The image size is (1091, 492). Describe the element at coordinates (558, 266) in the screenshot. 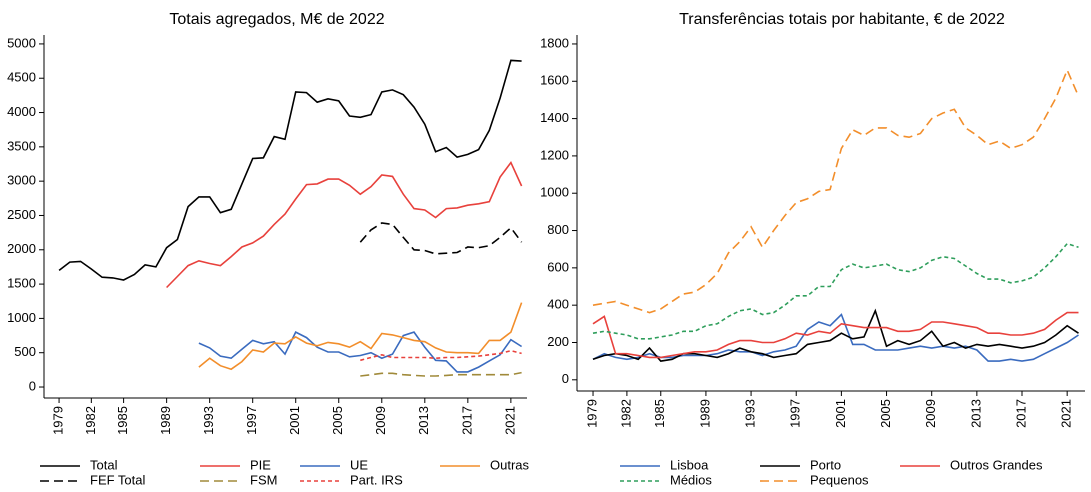

I see `y-tick-label: 600` at that location.